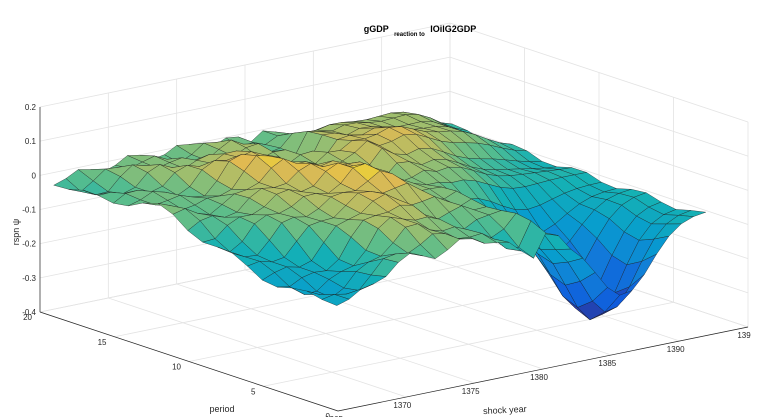 The width and height of the screenshot is (784, 417). I want to click on z-tick-label: 0.2, so click(31, 107).